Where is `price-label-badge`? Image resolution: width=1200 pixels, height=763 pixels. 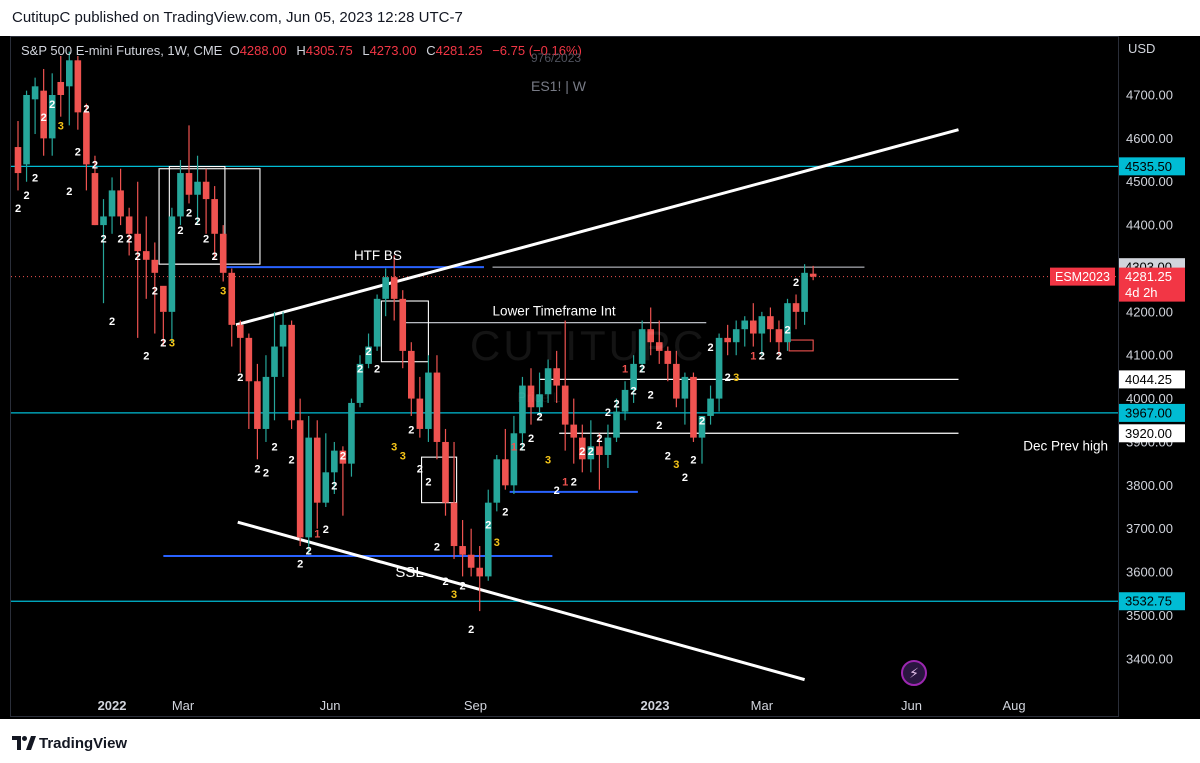 price-label-badge is located at coordinates (1152, 433).